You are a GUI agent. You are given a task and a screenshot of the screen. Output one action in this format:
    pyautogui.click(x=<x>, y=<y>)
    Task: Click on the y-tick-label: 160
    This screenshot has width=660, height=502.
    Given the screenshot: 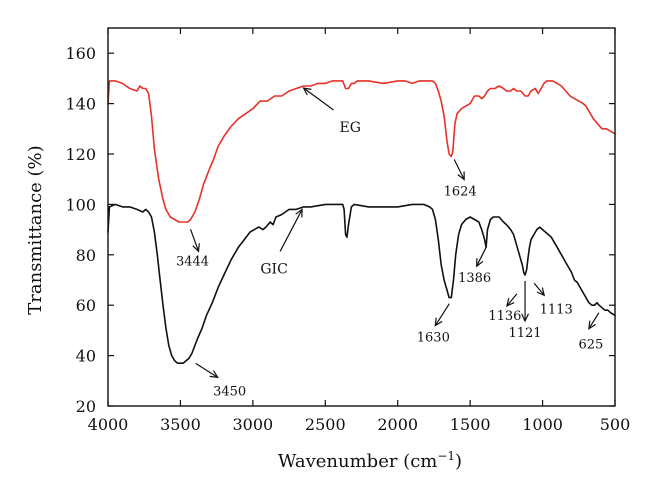 What is the action you would take?
    pyautogui.click(x=80, y=53)
    